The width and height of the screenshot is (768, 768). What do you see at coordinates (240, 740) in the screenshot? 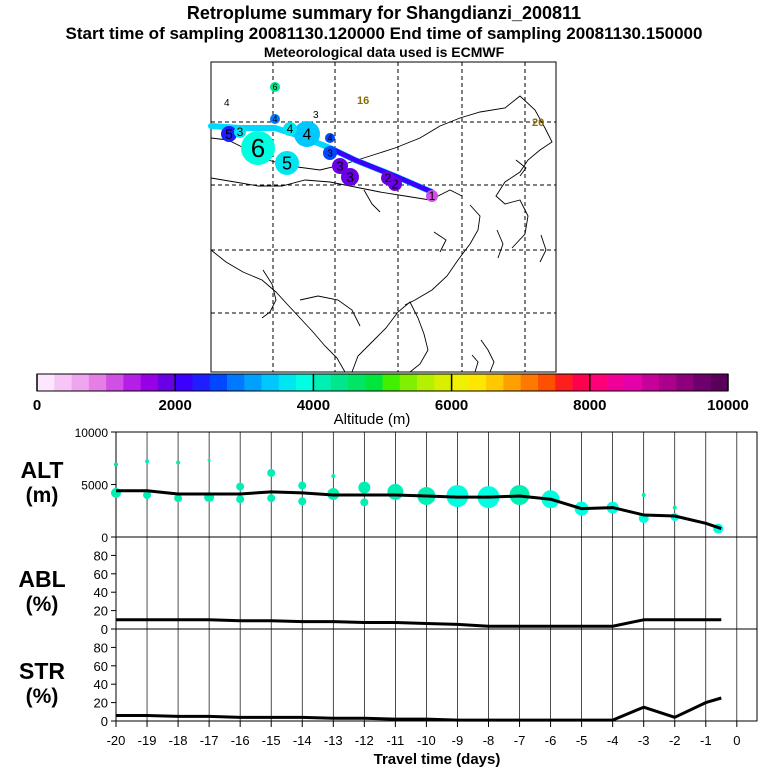
I see `x-tick-label: -16` at bounding box center [240, 740].